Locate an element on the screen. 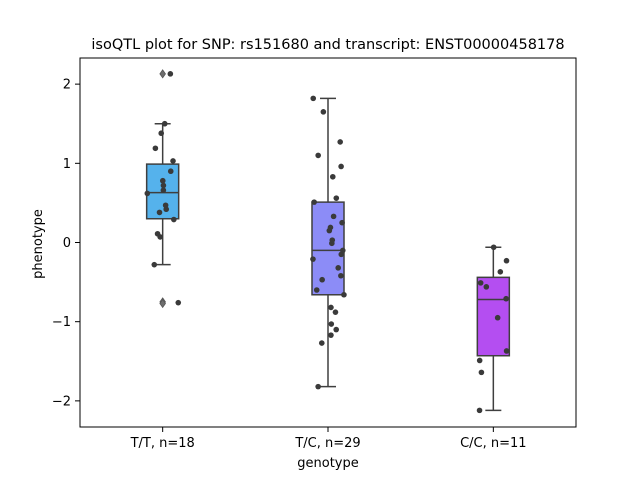  x-tick-label: T/T, n=18 is located at coordinates (162, 443).